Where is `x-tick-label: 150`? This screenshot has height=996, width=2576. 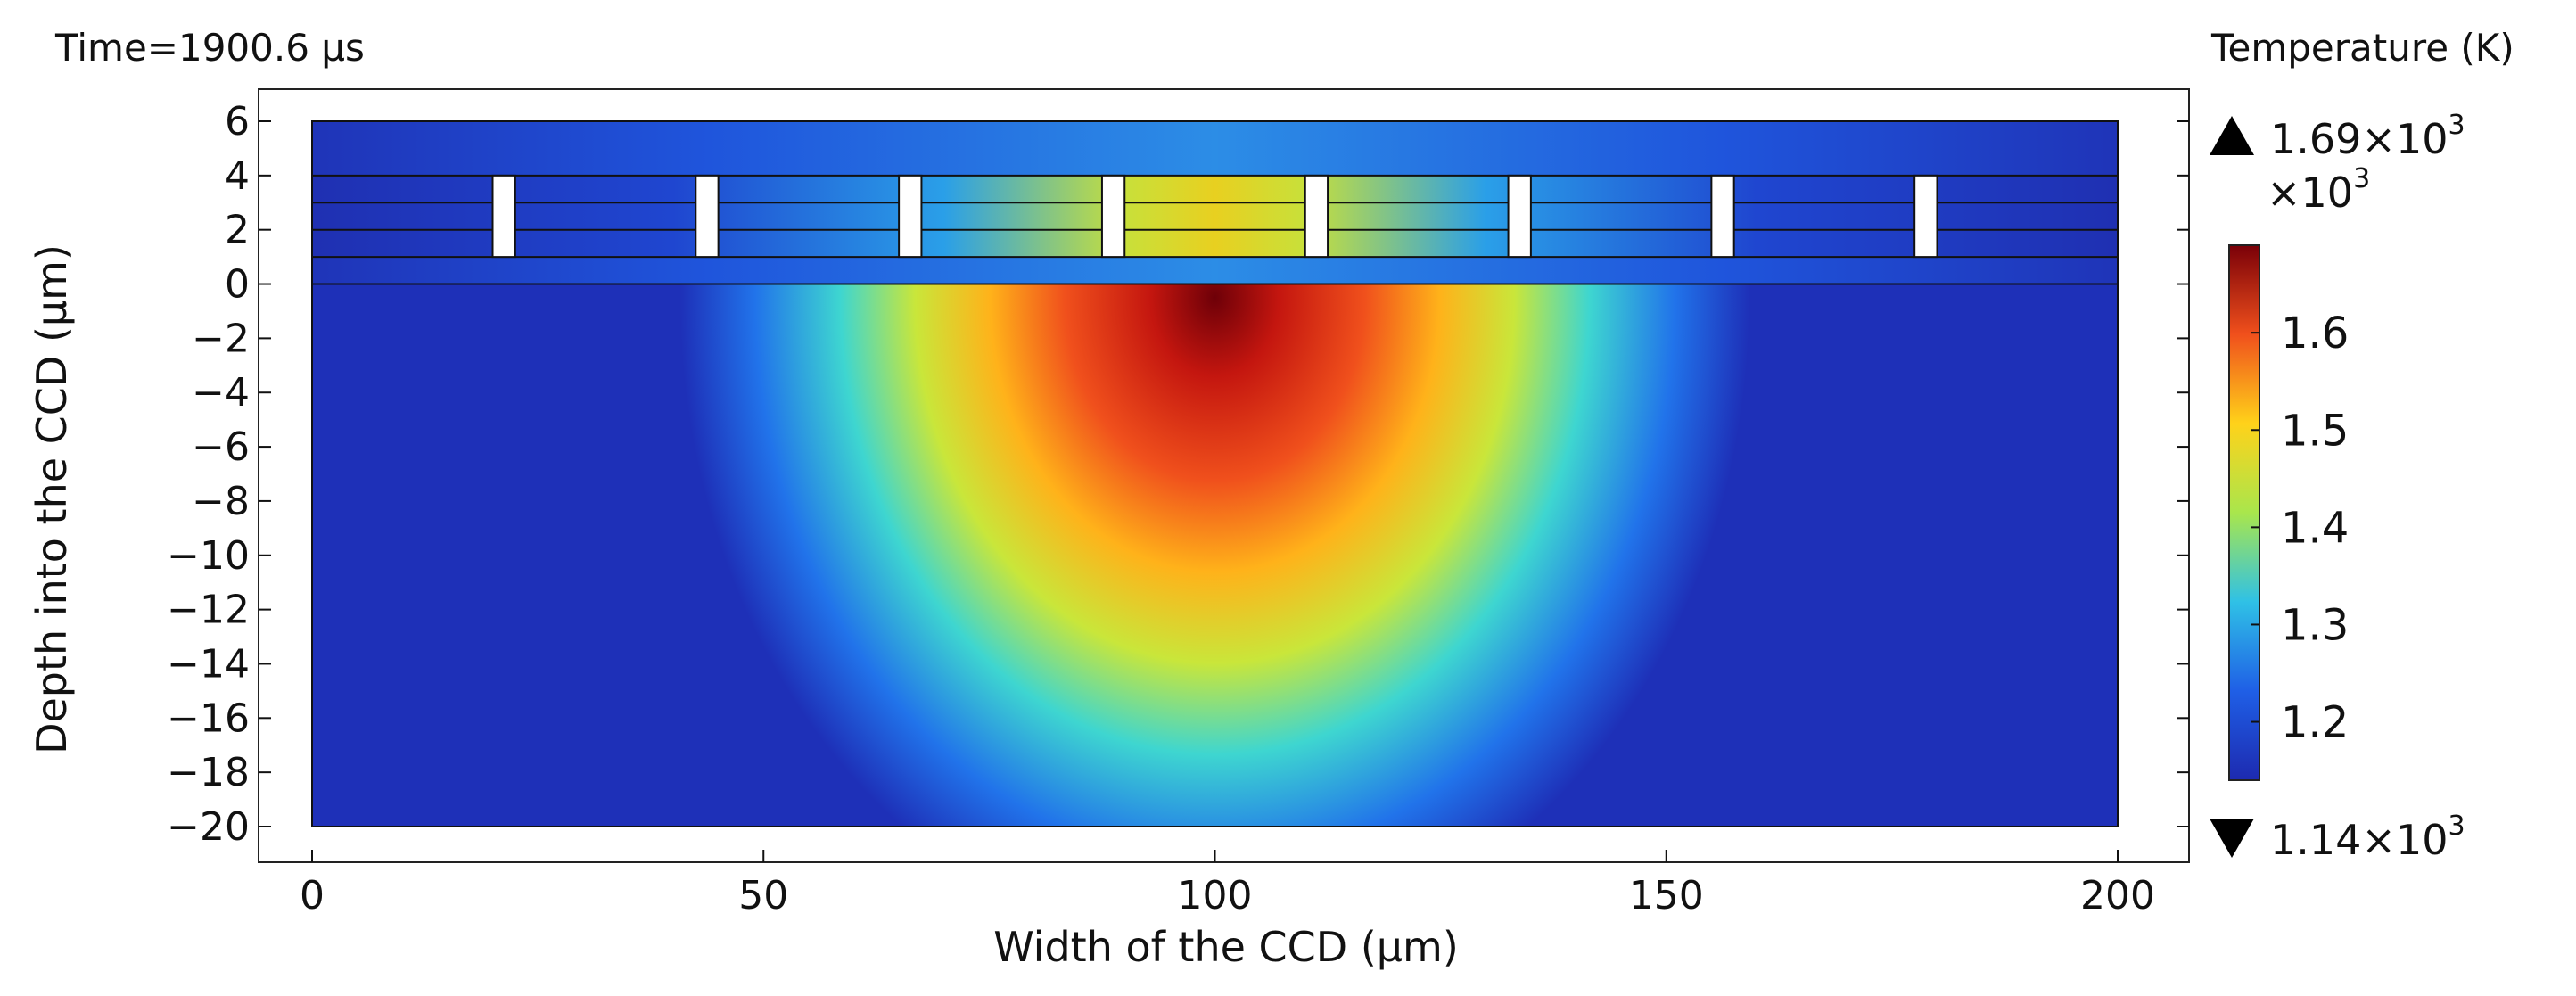
x-tick-label: 150 is located at coordinates (1666, 895).